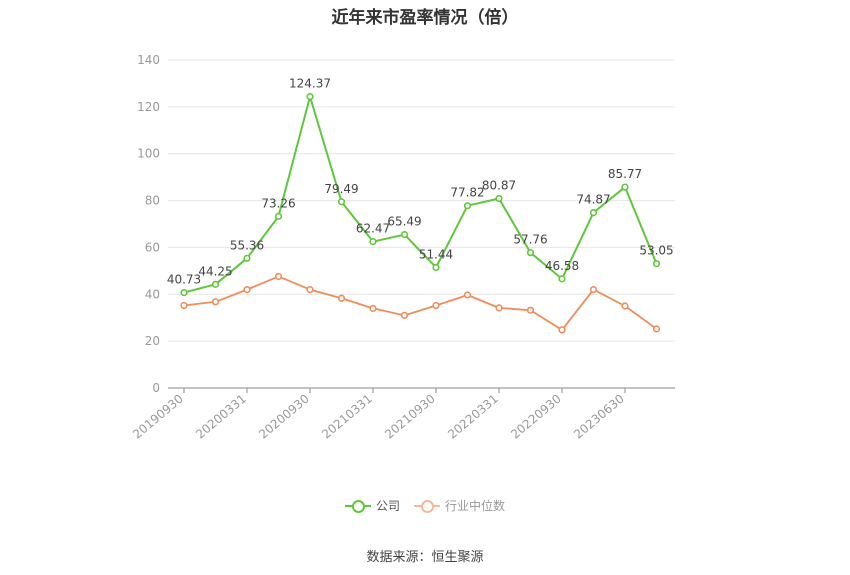 The image size is (850, 575). Describe the element at coordinates (247, 245) in the screenshot. I see `company-data-label-2: 55.36` at that location.